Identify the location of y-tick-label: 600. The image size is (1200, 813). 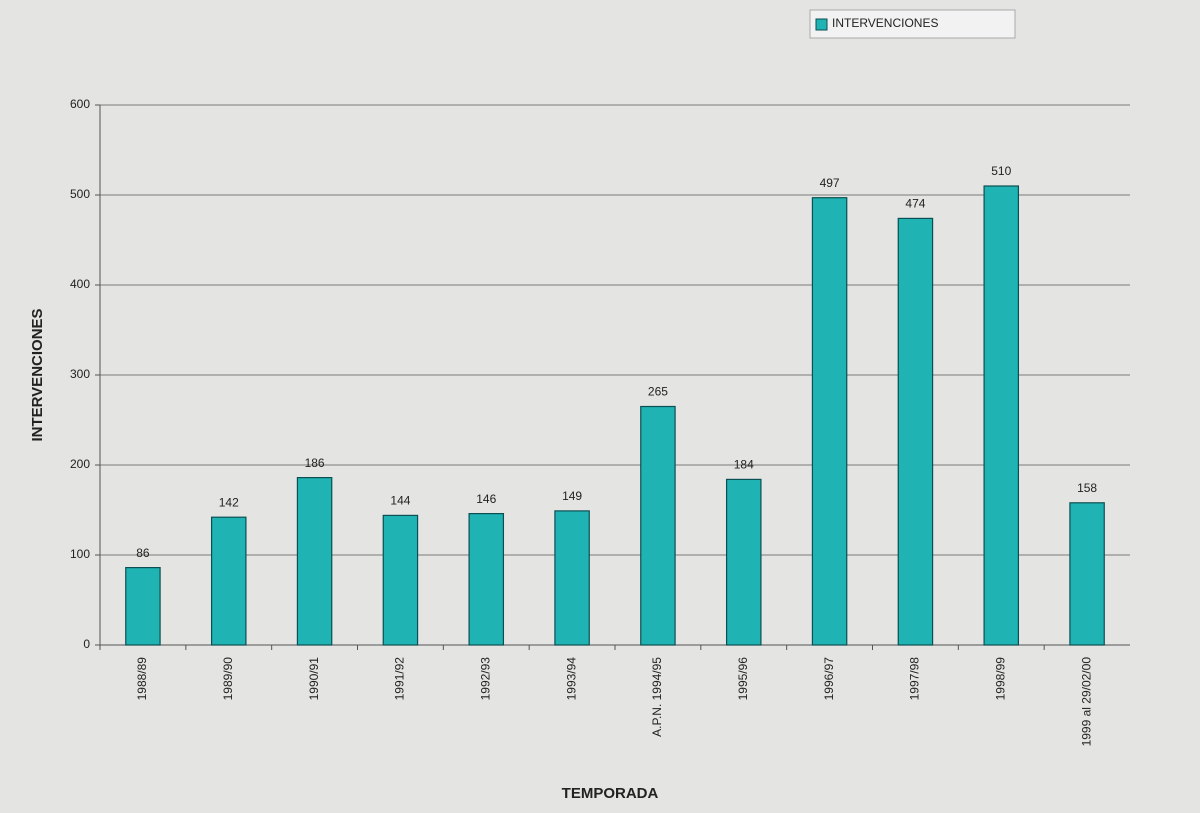
(80, 104).